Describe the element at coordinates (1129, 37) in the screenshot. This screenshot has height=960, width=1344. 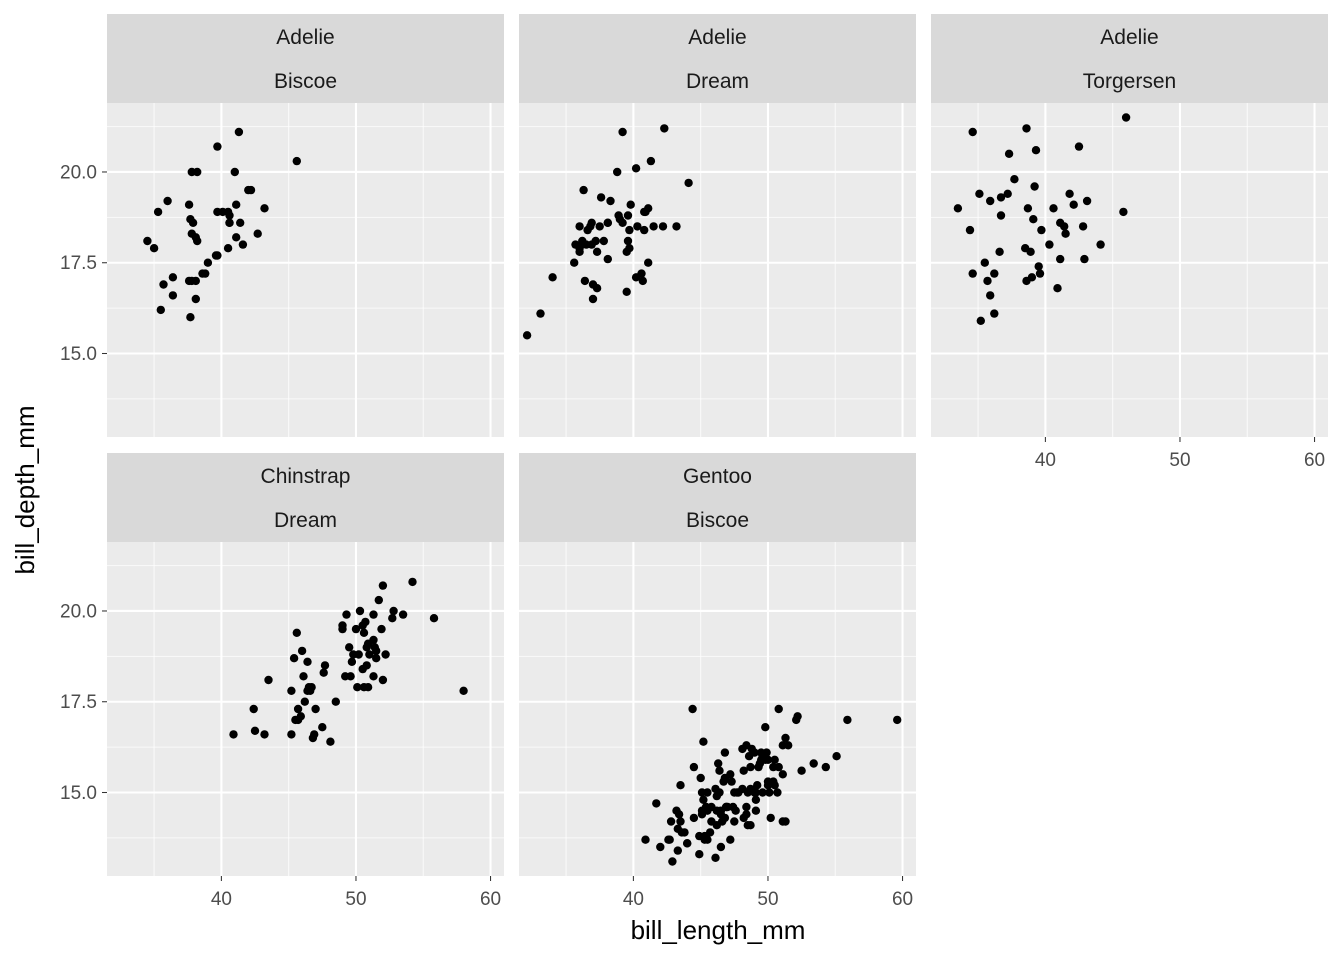
I see `facet-strip-species-label: Adelie` at that location.